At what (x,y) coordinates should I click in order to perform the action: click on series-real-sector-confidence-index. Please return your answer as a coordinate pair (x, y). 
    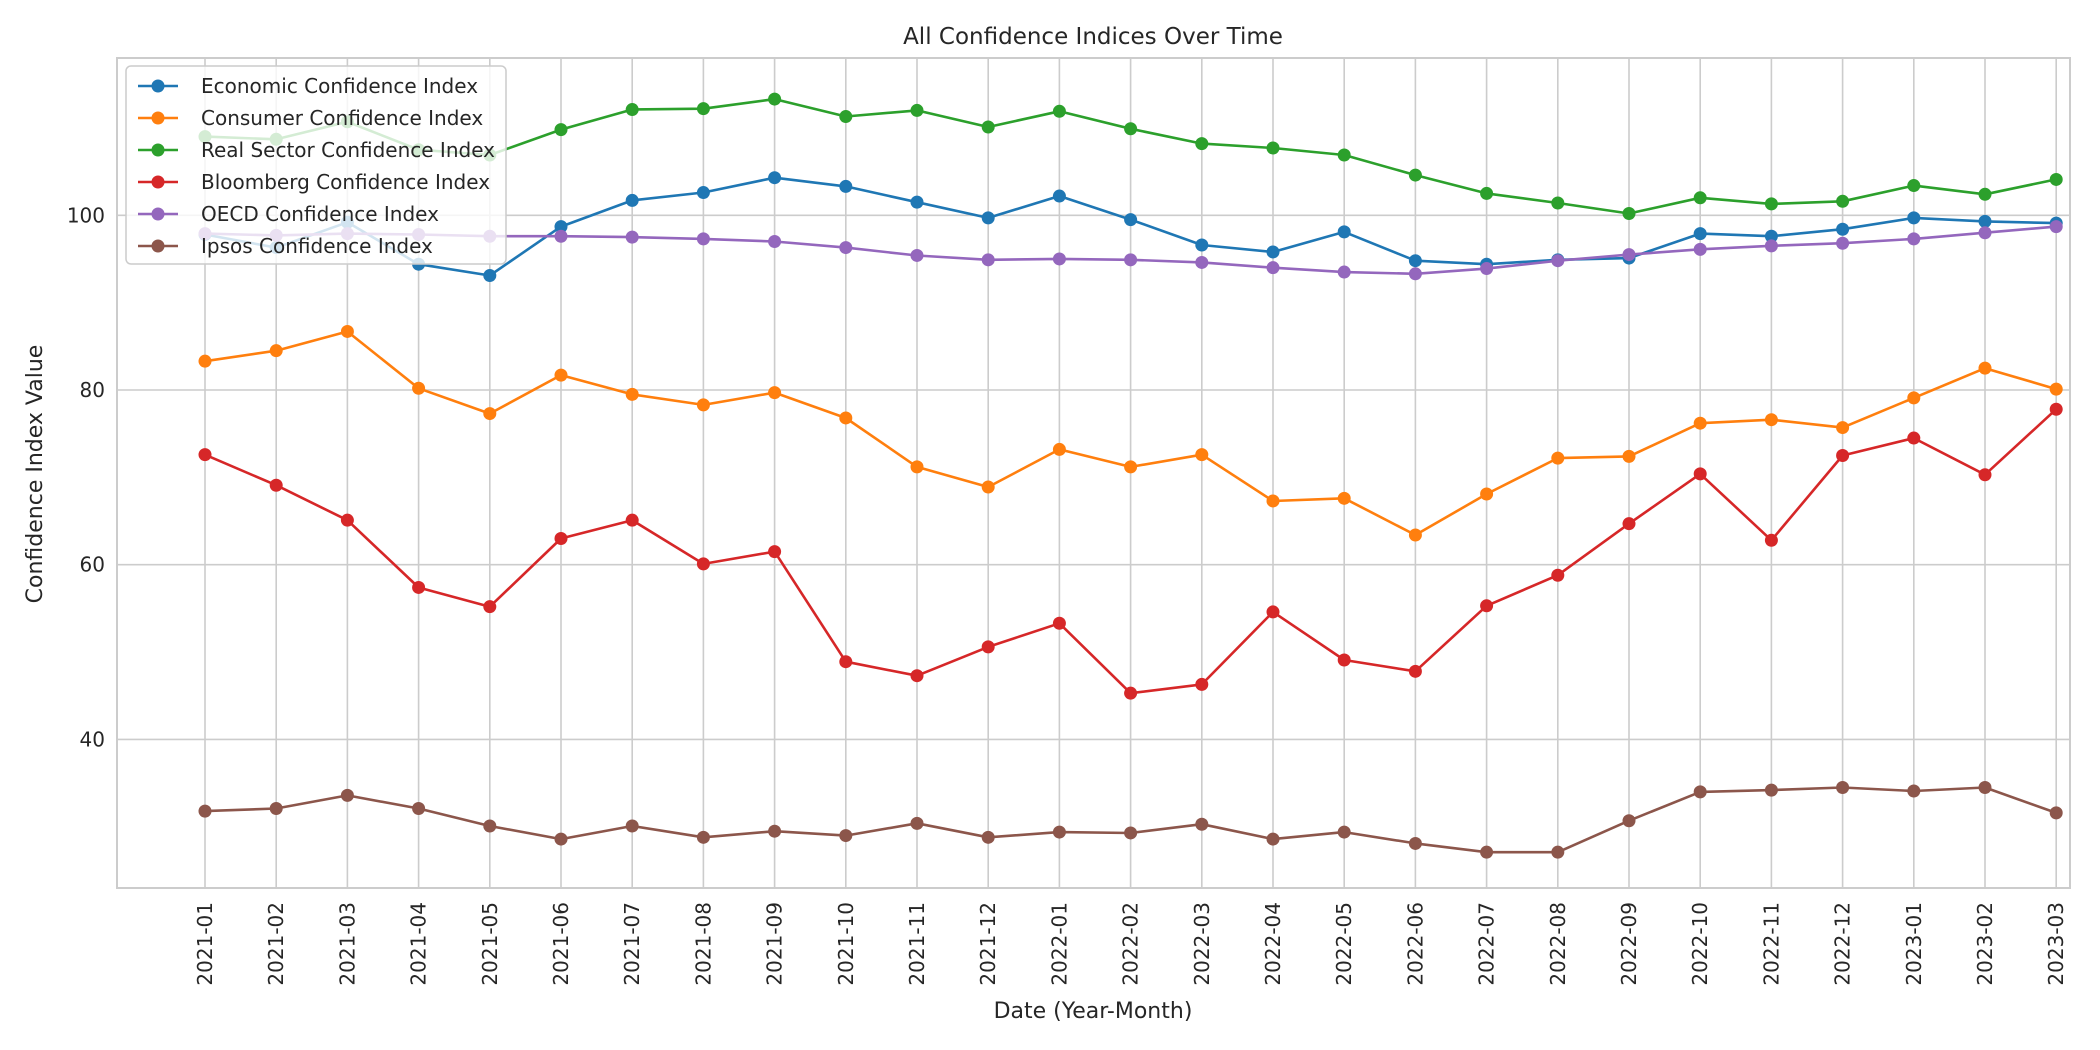
    Looking at the image, I should click on (1130, 156).